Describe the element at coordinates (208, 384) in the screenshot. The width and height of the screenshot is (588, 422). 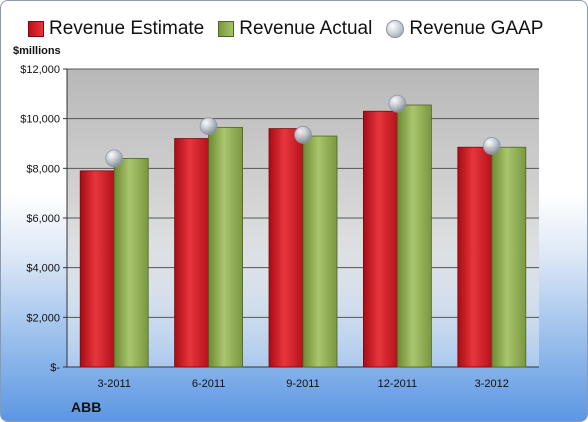
I see `x-tick-label: 6-2011` at that location.